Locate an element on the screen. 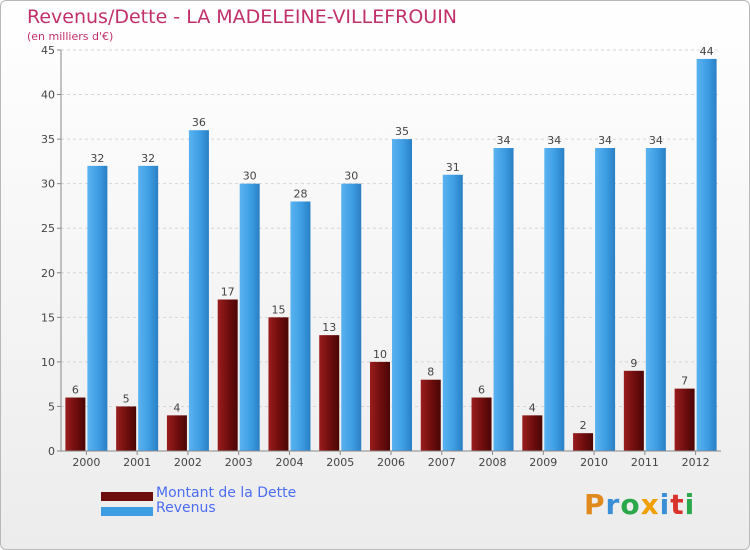 The height and width of the screenshot is (550, 750). data-label: 5 is located at coordinates (126, 398).